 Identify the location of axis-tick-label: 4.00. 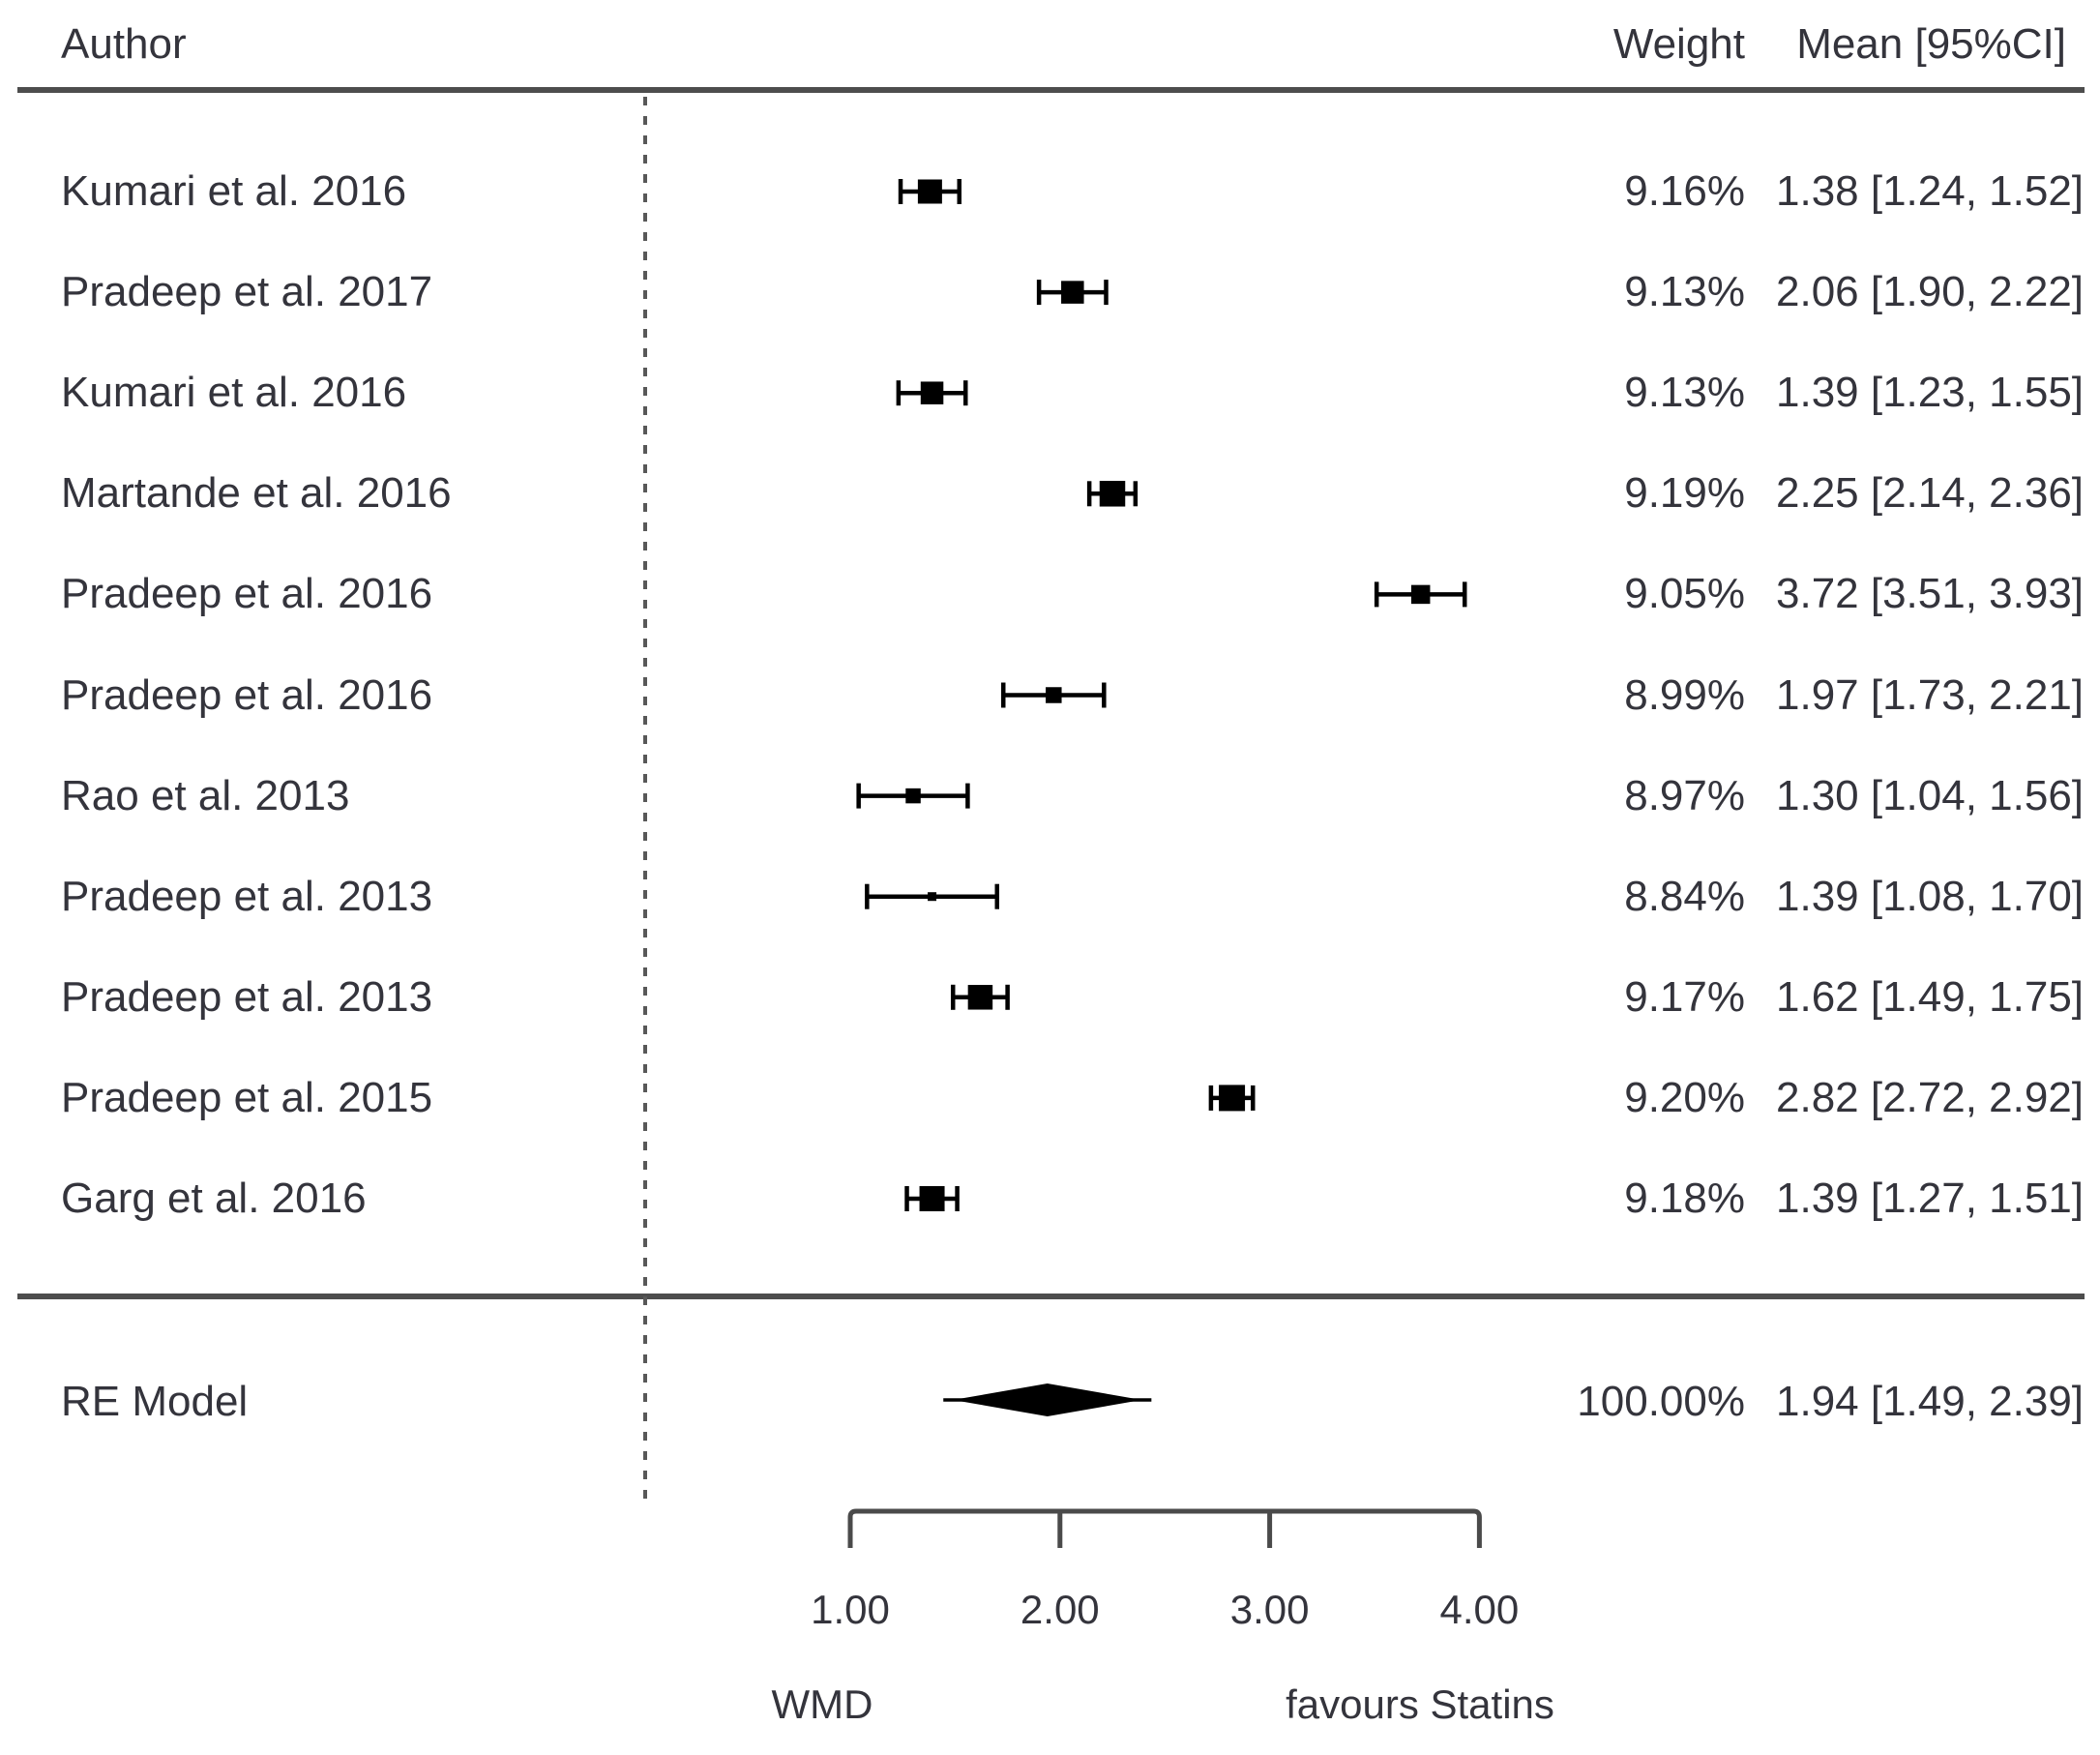
(1479, 1609).